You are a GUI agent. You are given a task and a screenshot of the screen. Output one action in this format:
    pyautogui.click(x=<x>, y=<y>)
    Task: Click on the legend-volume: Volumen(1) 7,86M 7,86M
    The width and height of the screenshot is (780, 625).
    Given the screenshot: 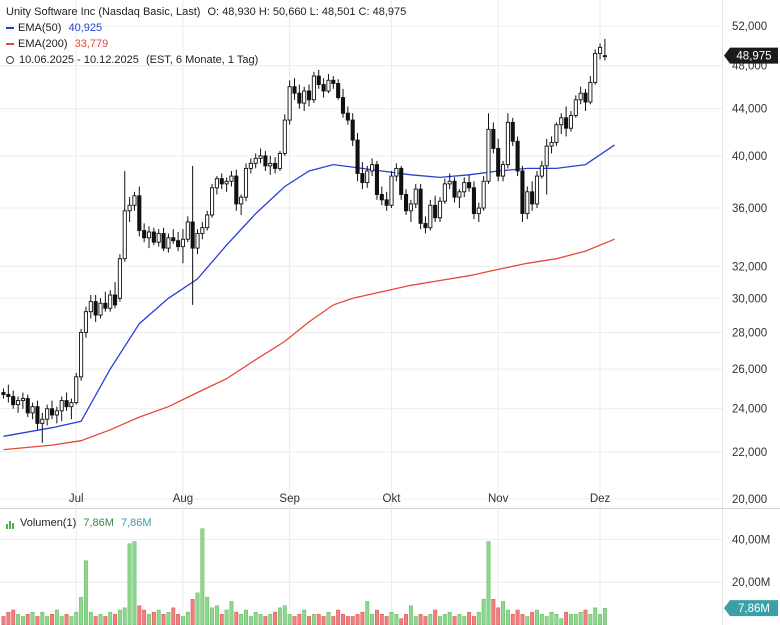 What is the action you would take?
    pyautogui.click(x=79, y=523)
    